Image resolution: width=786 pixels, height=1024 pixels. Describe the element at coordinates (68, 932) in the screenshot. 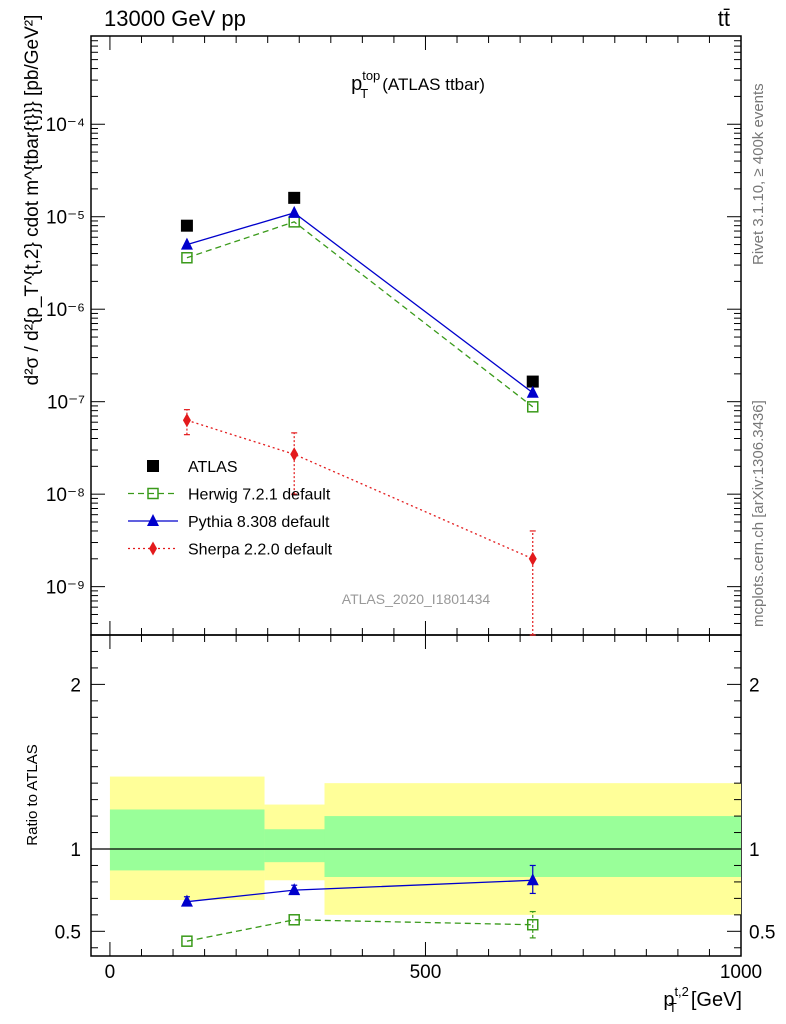

I see `ratio-y-tick-label: 0.5` at that location.